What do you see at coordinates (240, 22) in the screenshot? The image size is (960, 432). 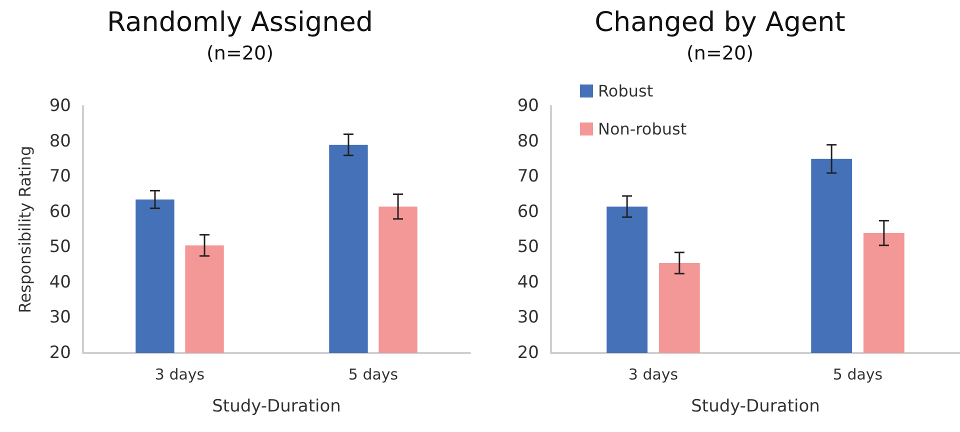 I see `chart-title: Randomly Assigned` at bounding box center [240, 22].